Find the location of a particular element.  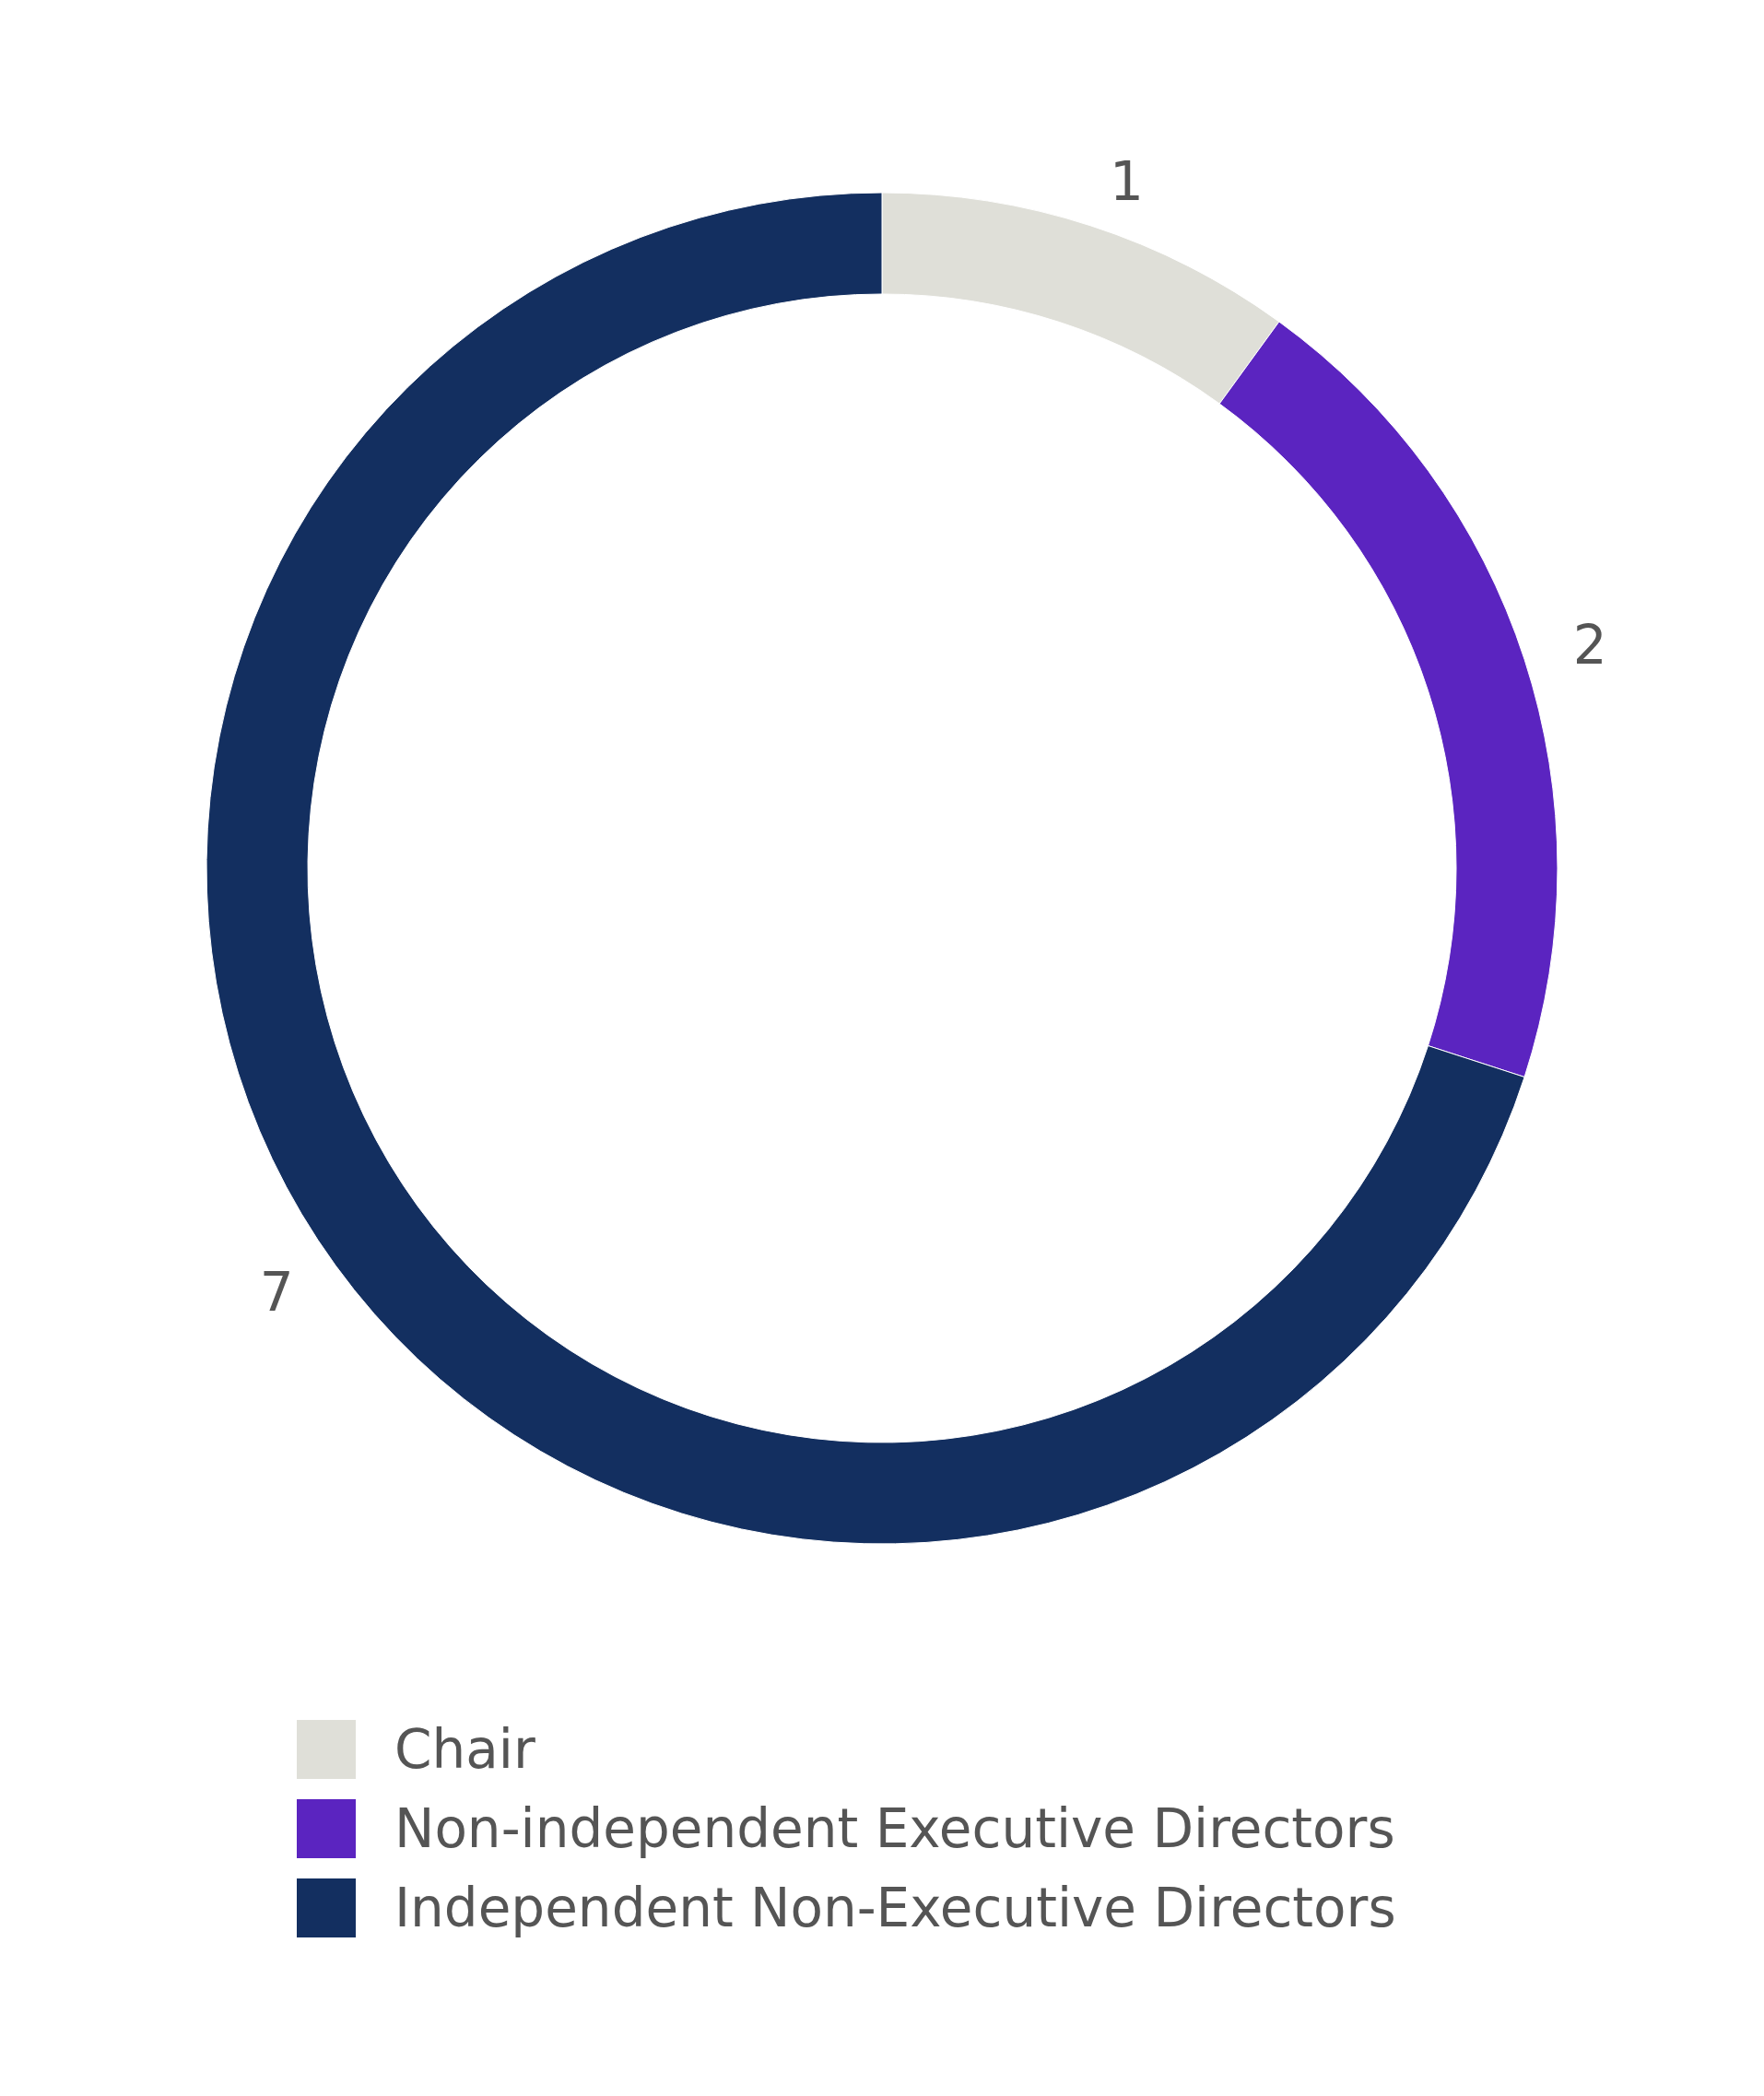

legend-label: Chair is located at coordinates (464, 1749).